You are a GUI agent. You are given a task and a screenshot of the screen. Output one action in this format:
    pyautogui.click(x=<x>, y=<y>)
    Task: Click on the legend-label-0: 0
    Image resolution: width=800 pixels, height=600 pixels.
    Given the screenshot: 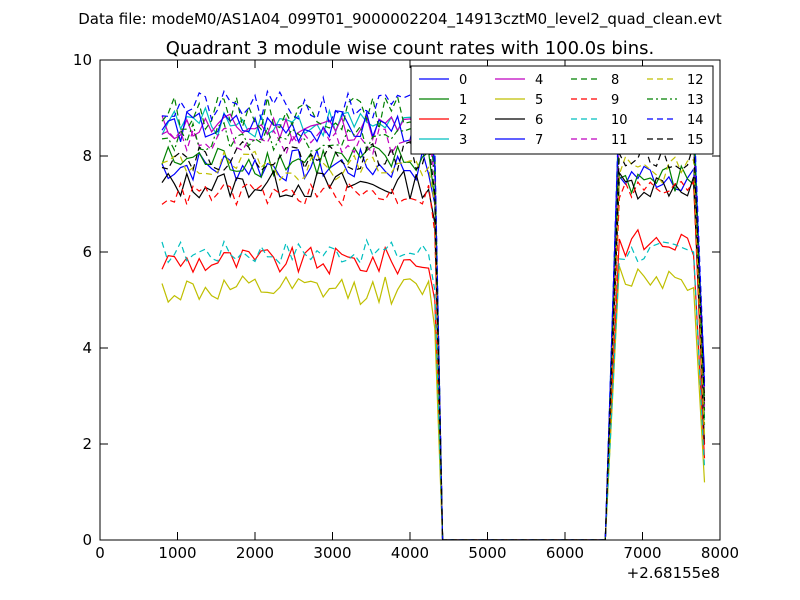 What is the action you would take?
    pyautogui.click(x=463, y=80)
    